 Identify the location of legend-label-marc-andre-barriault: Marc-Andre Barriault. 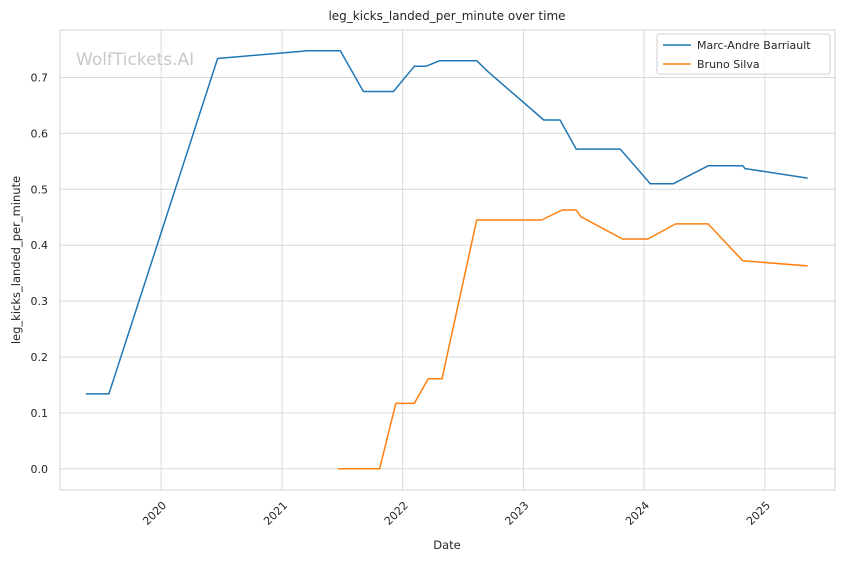
(754, 45).